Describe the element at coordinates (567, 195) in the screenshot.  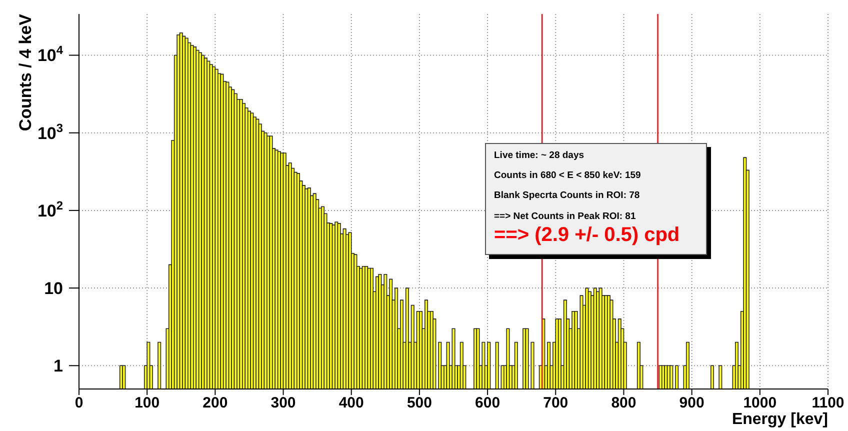
I see `annotation: Blank Specrta Counts in ROI: 78` at that location.